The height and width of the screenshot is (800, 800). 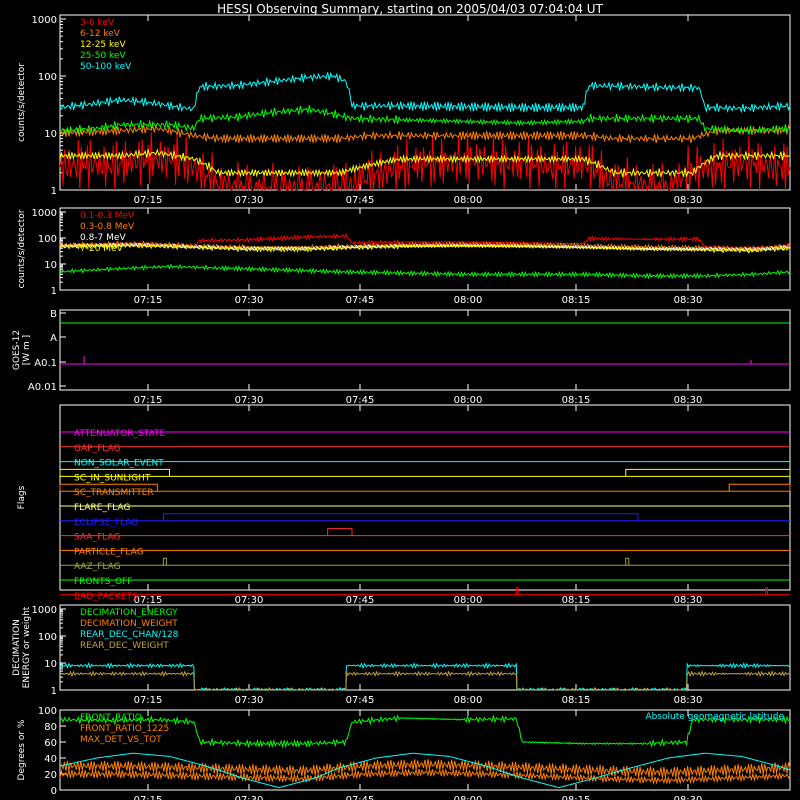 What do you see at coordinates (129, 635) in the screenshot?
I see `legend-entry: REAR_DEC_CHAN/128` at bounding box center [129, 635].